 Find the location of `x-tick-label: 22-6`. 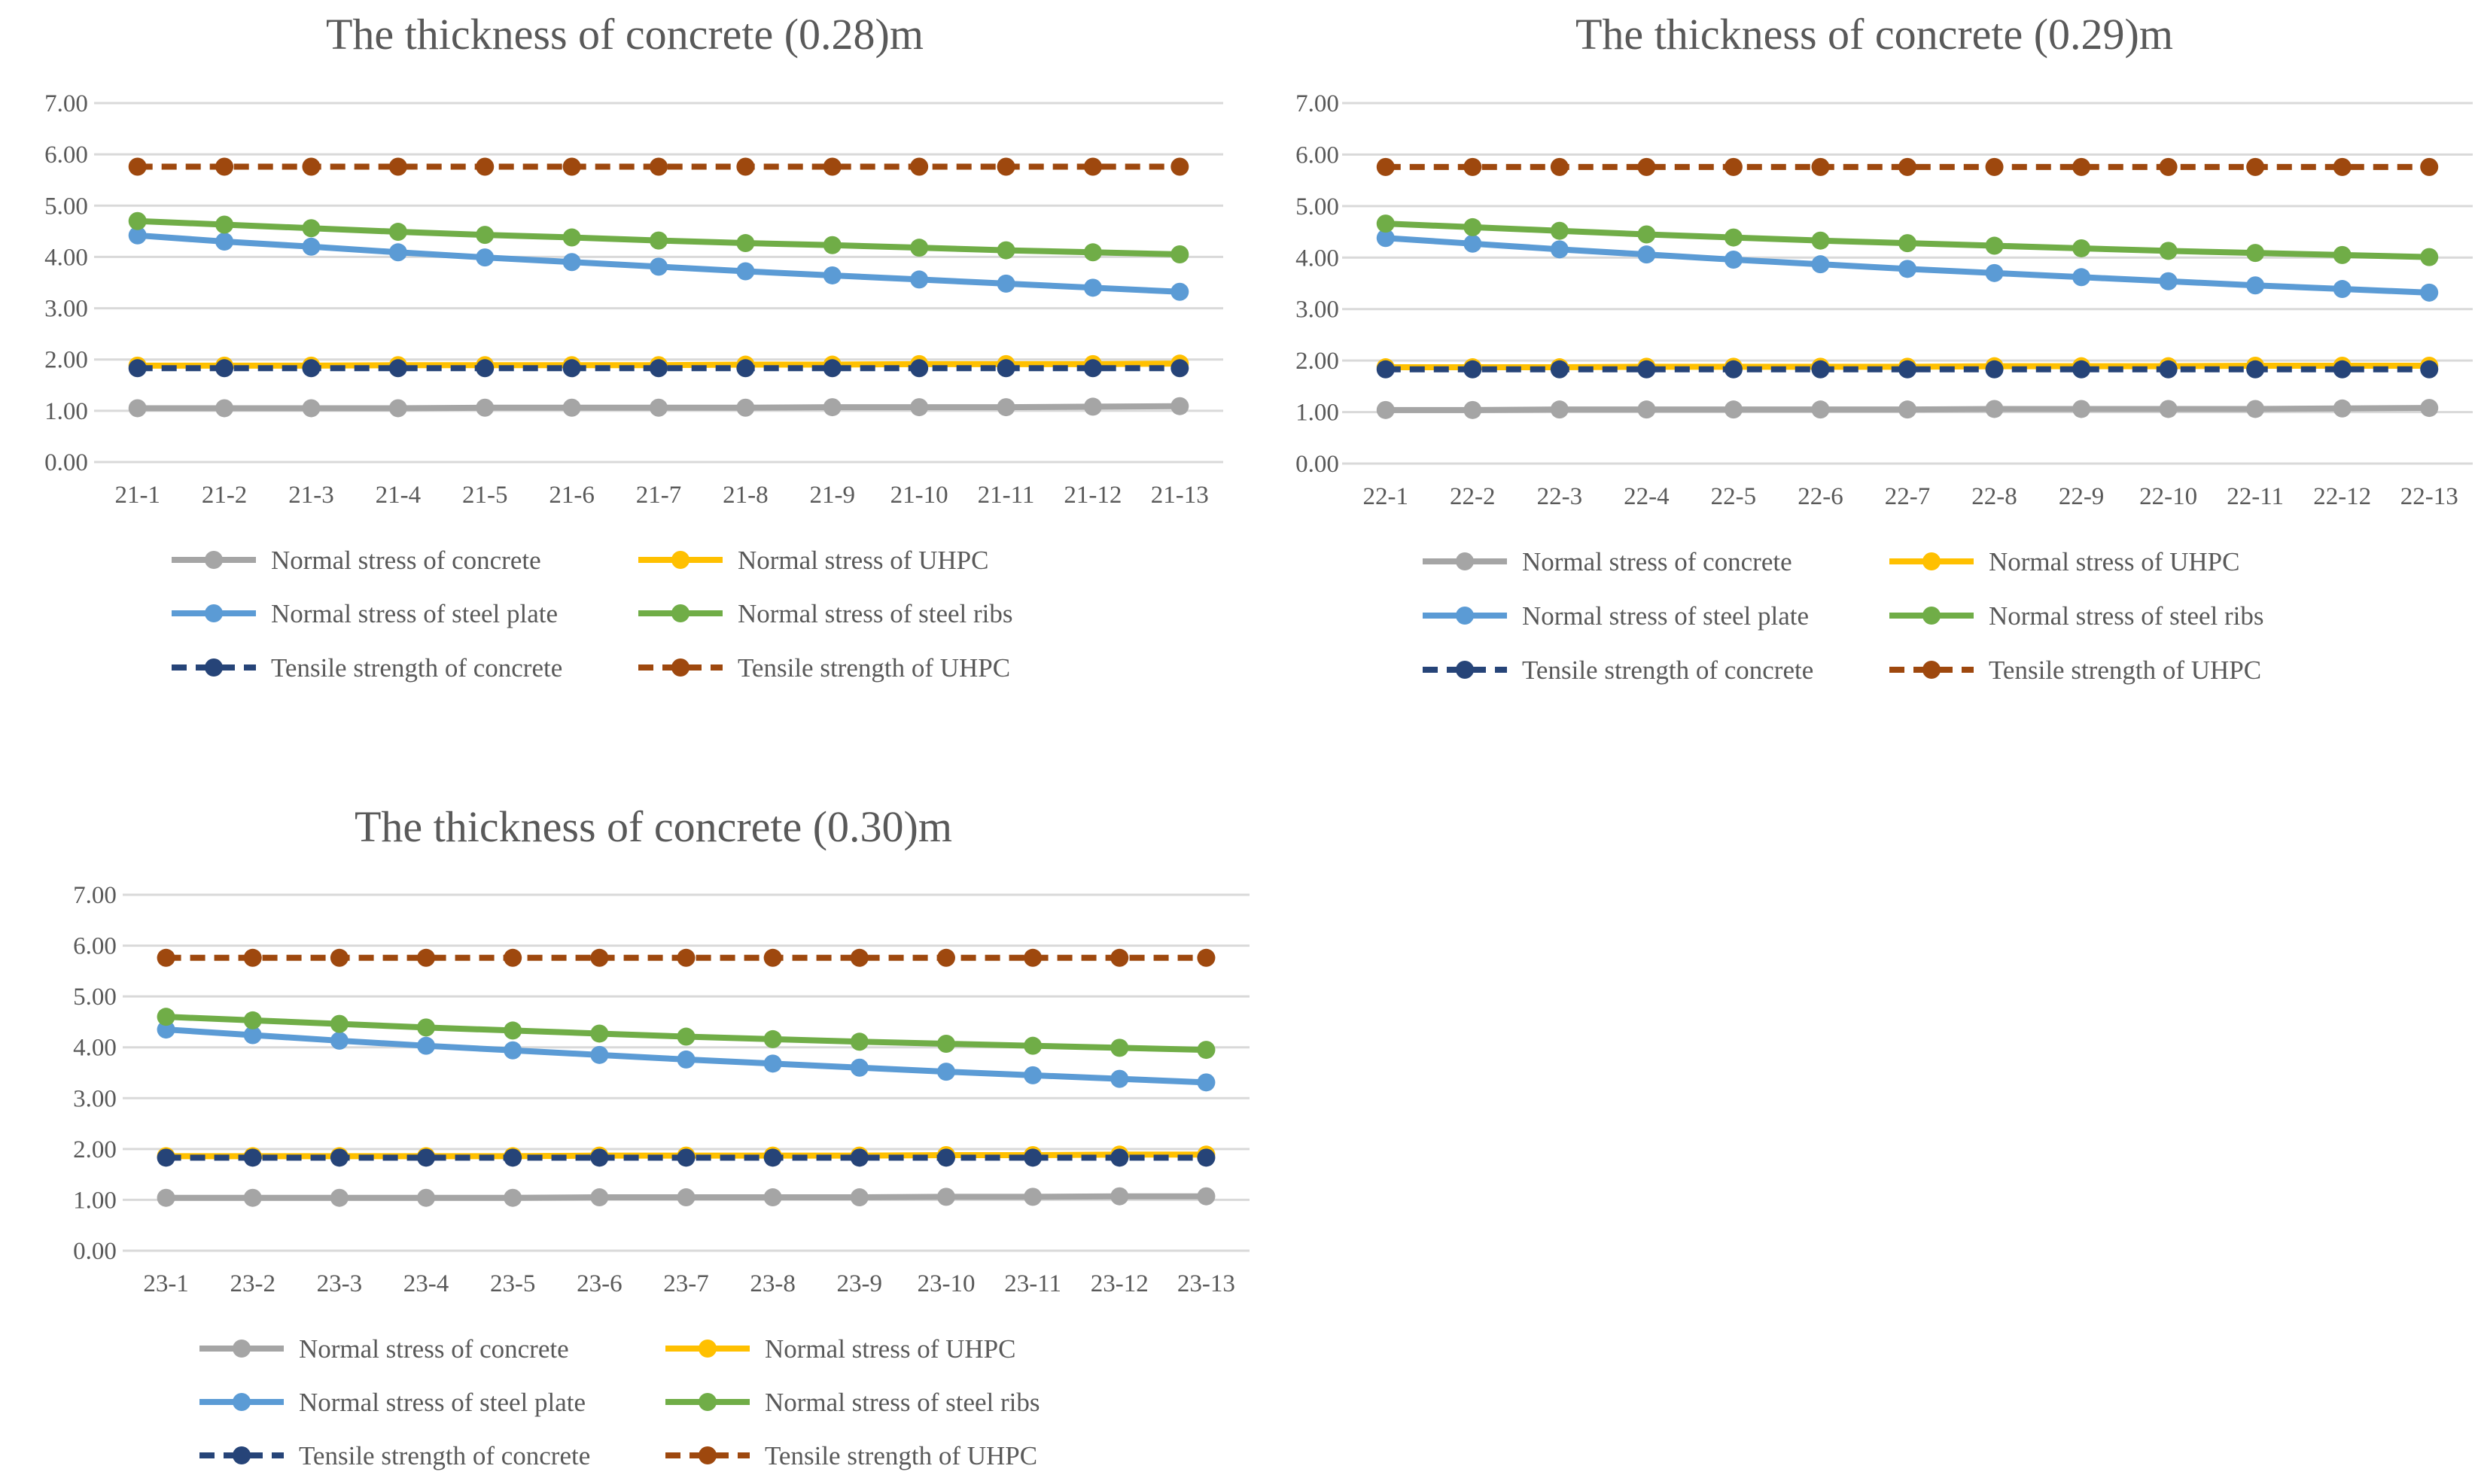

x-tick-label: 22-6 is located at coordinates (1820, 496).